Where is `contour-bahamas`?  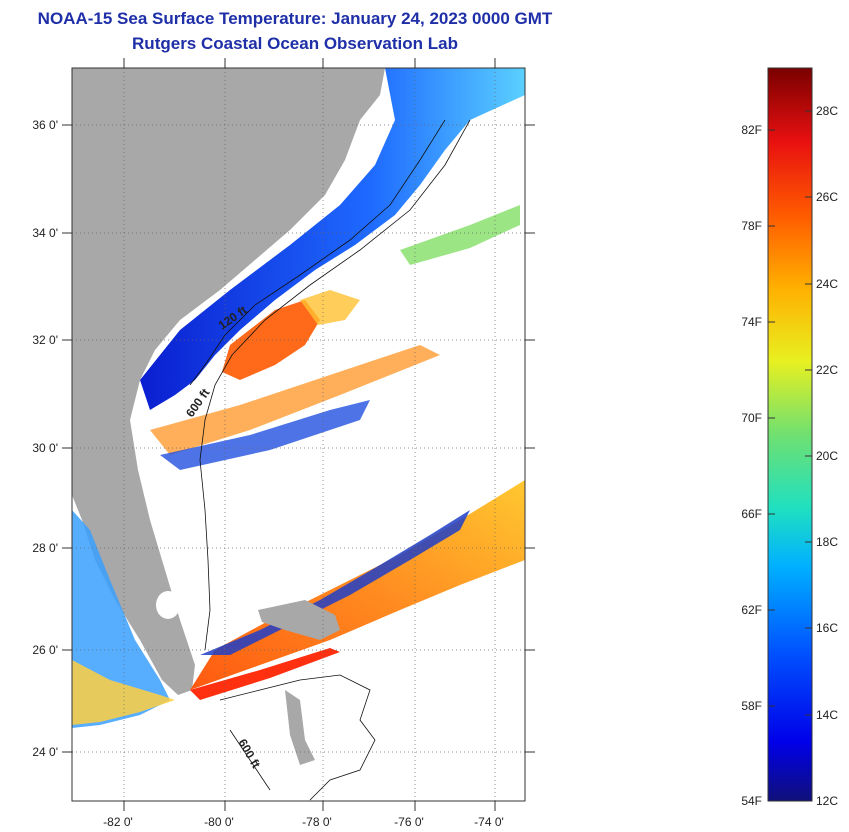
contour-bahamas is located at coordinates (297, 737).